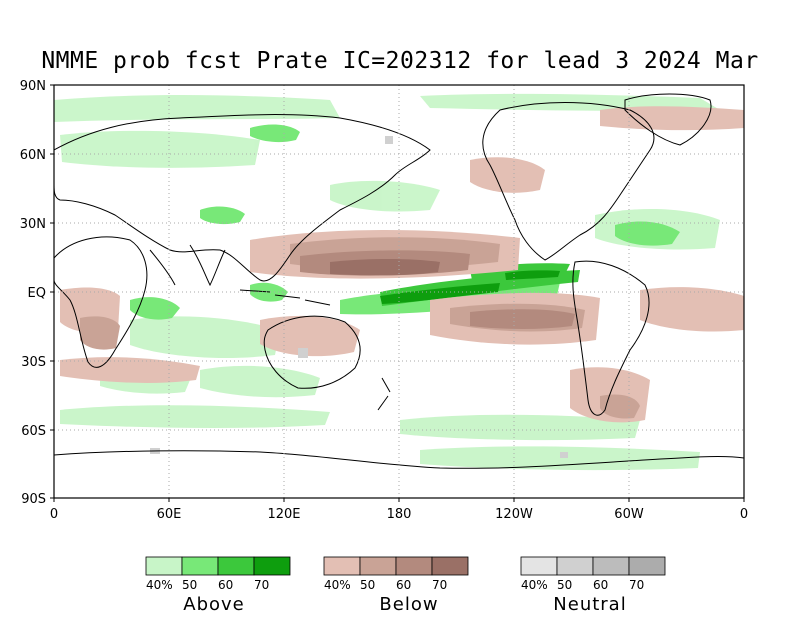 Image resolution: width=800 pixels, height=618 pixels. Describe the element at coordinates (514, 514) in the screenshot. I see `lon-label: 120W` at that location.